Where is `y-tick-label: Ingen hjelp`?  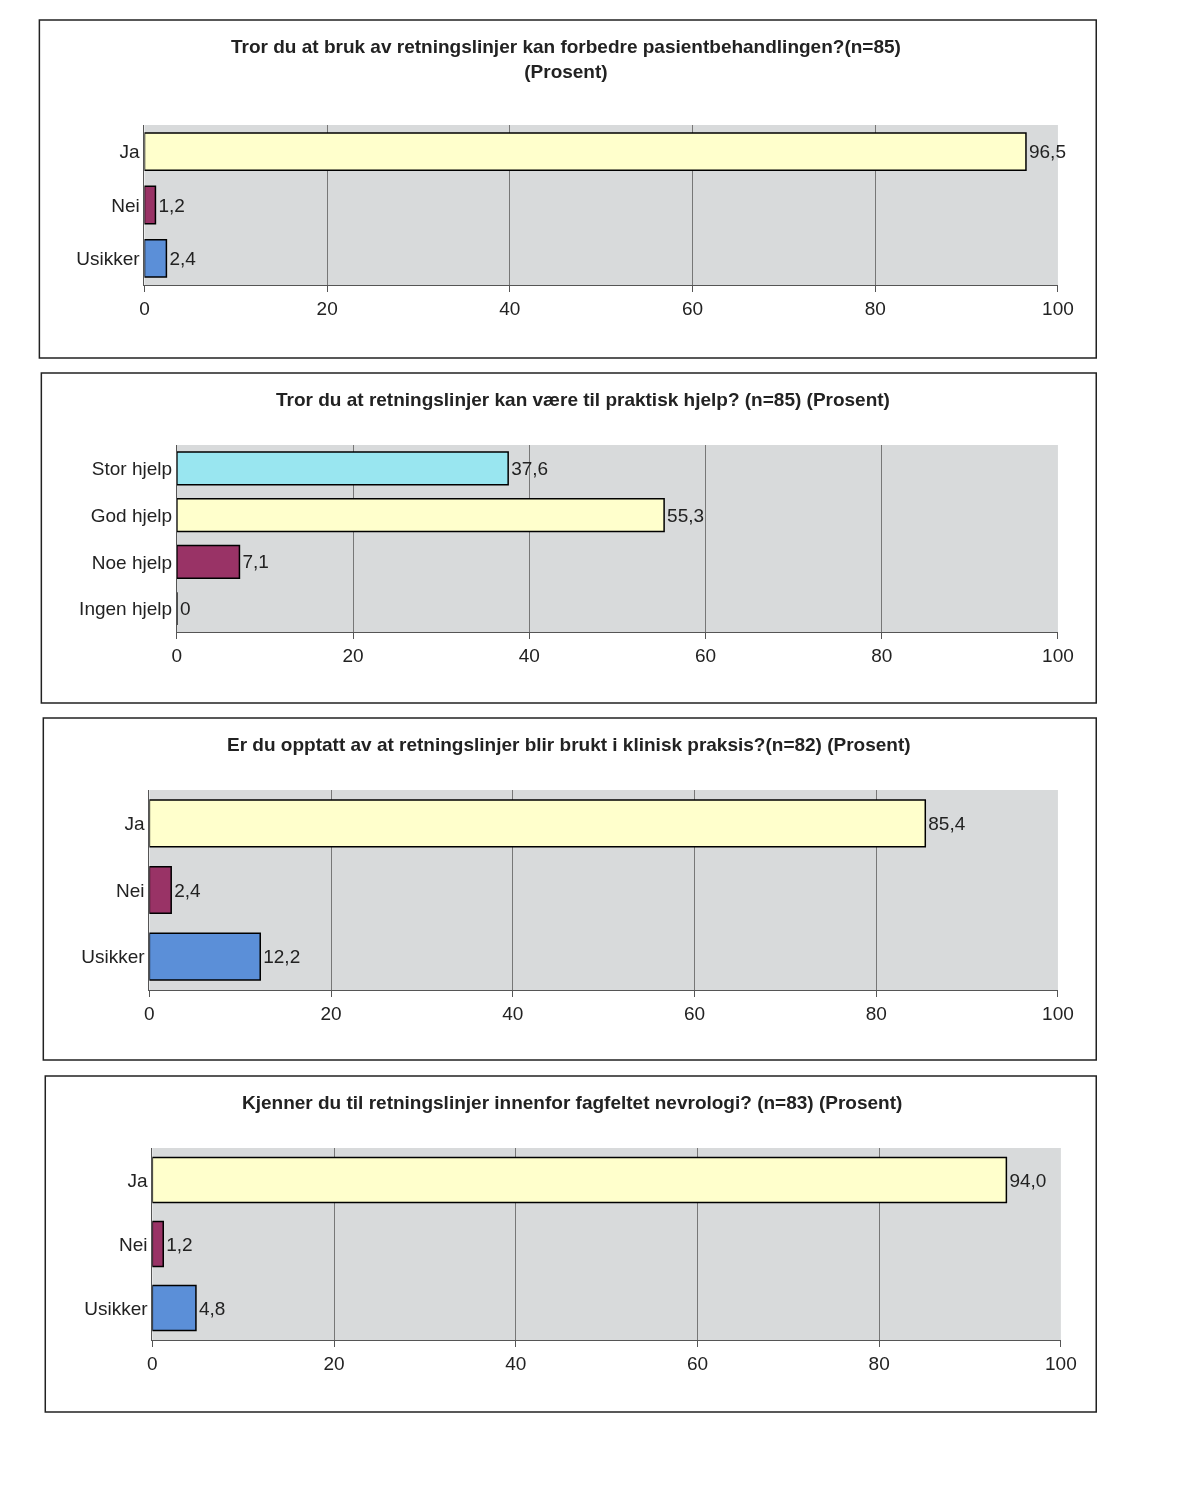 y-tick-label: Ingen hjelp is located at coordinates (126, 609).